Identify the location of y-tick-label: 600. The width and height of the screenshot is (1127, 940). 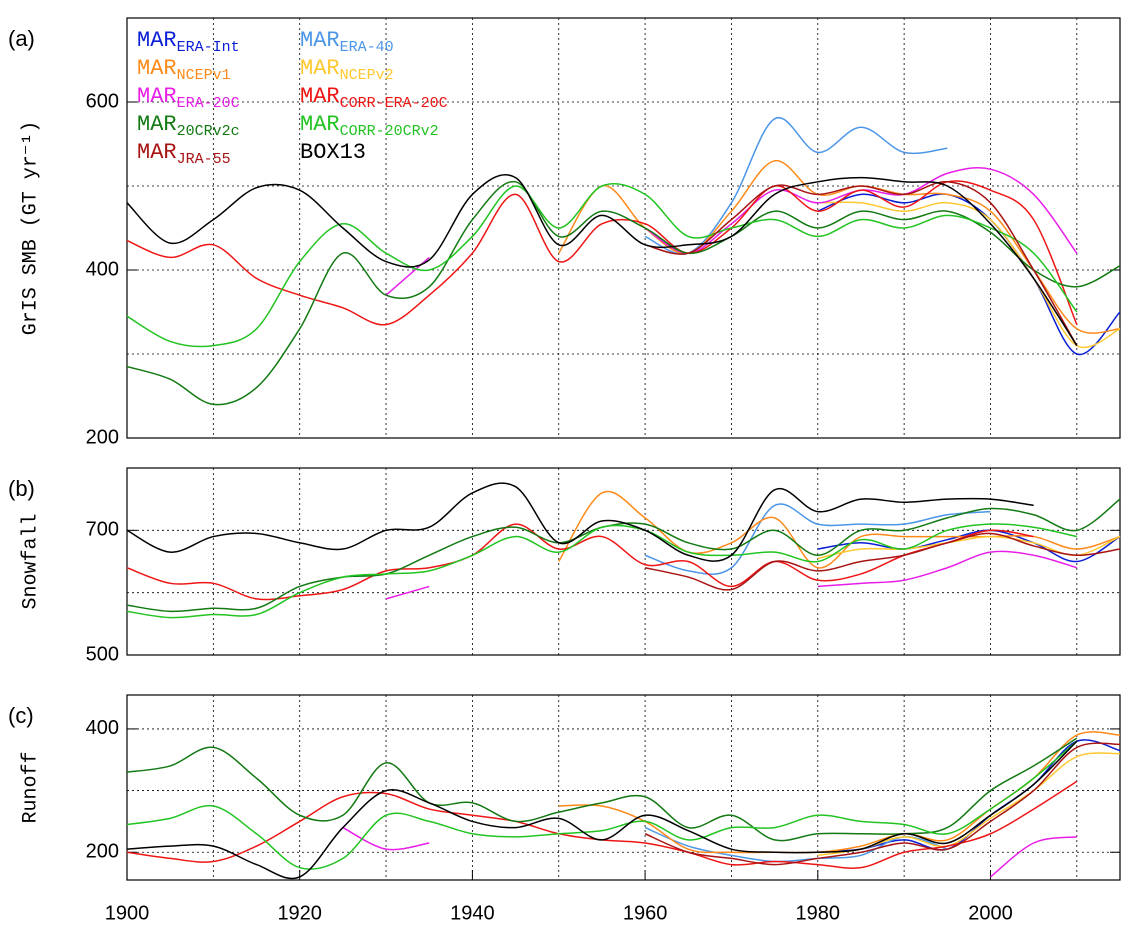
(102, 101).